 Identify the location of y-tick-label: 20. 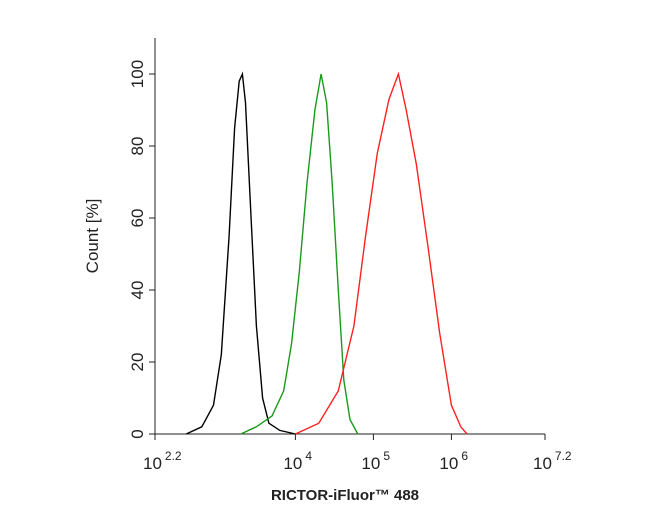
(137, 362).